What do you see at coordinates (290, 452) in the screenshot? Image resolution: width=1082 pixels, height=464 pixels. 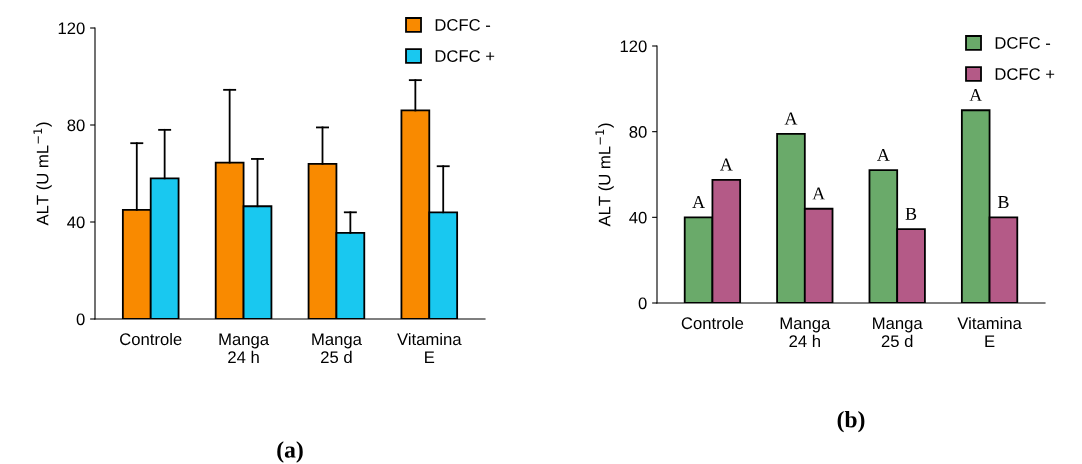 I see `text: (a)` at bounding box center [290, 452].